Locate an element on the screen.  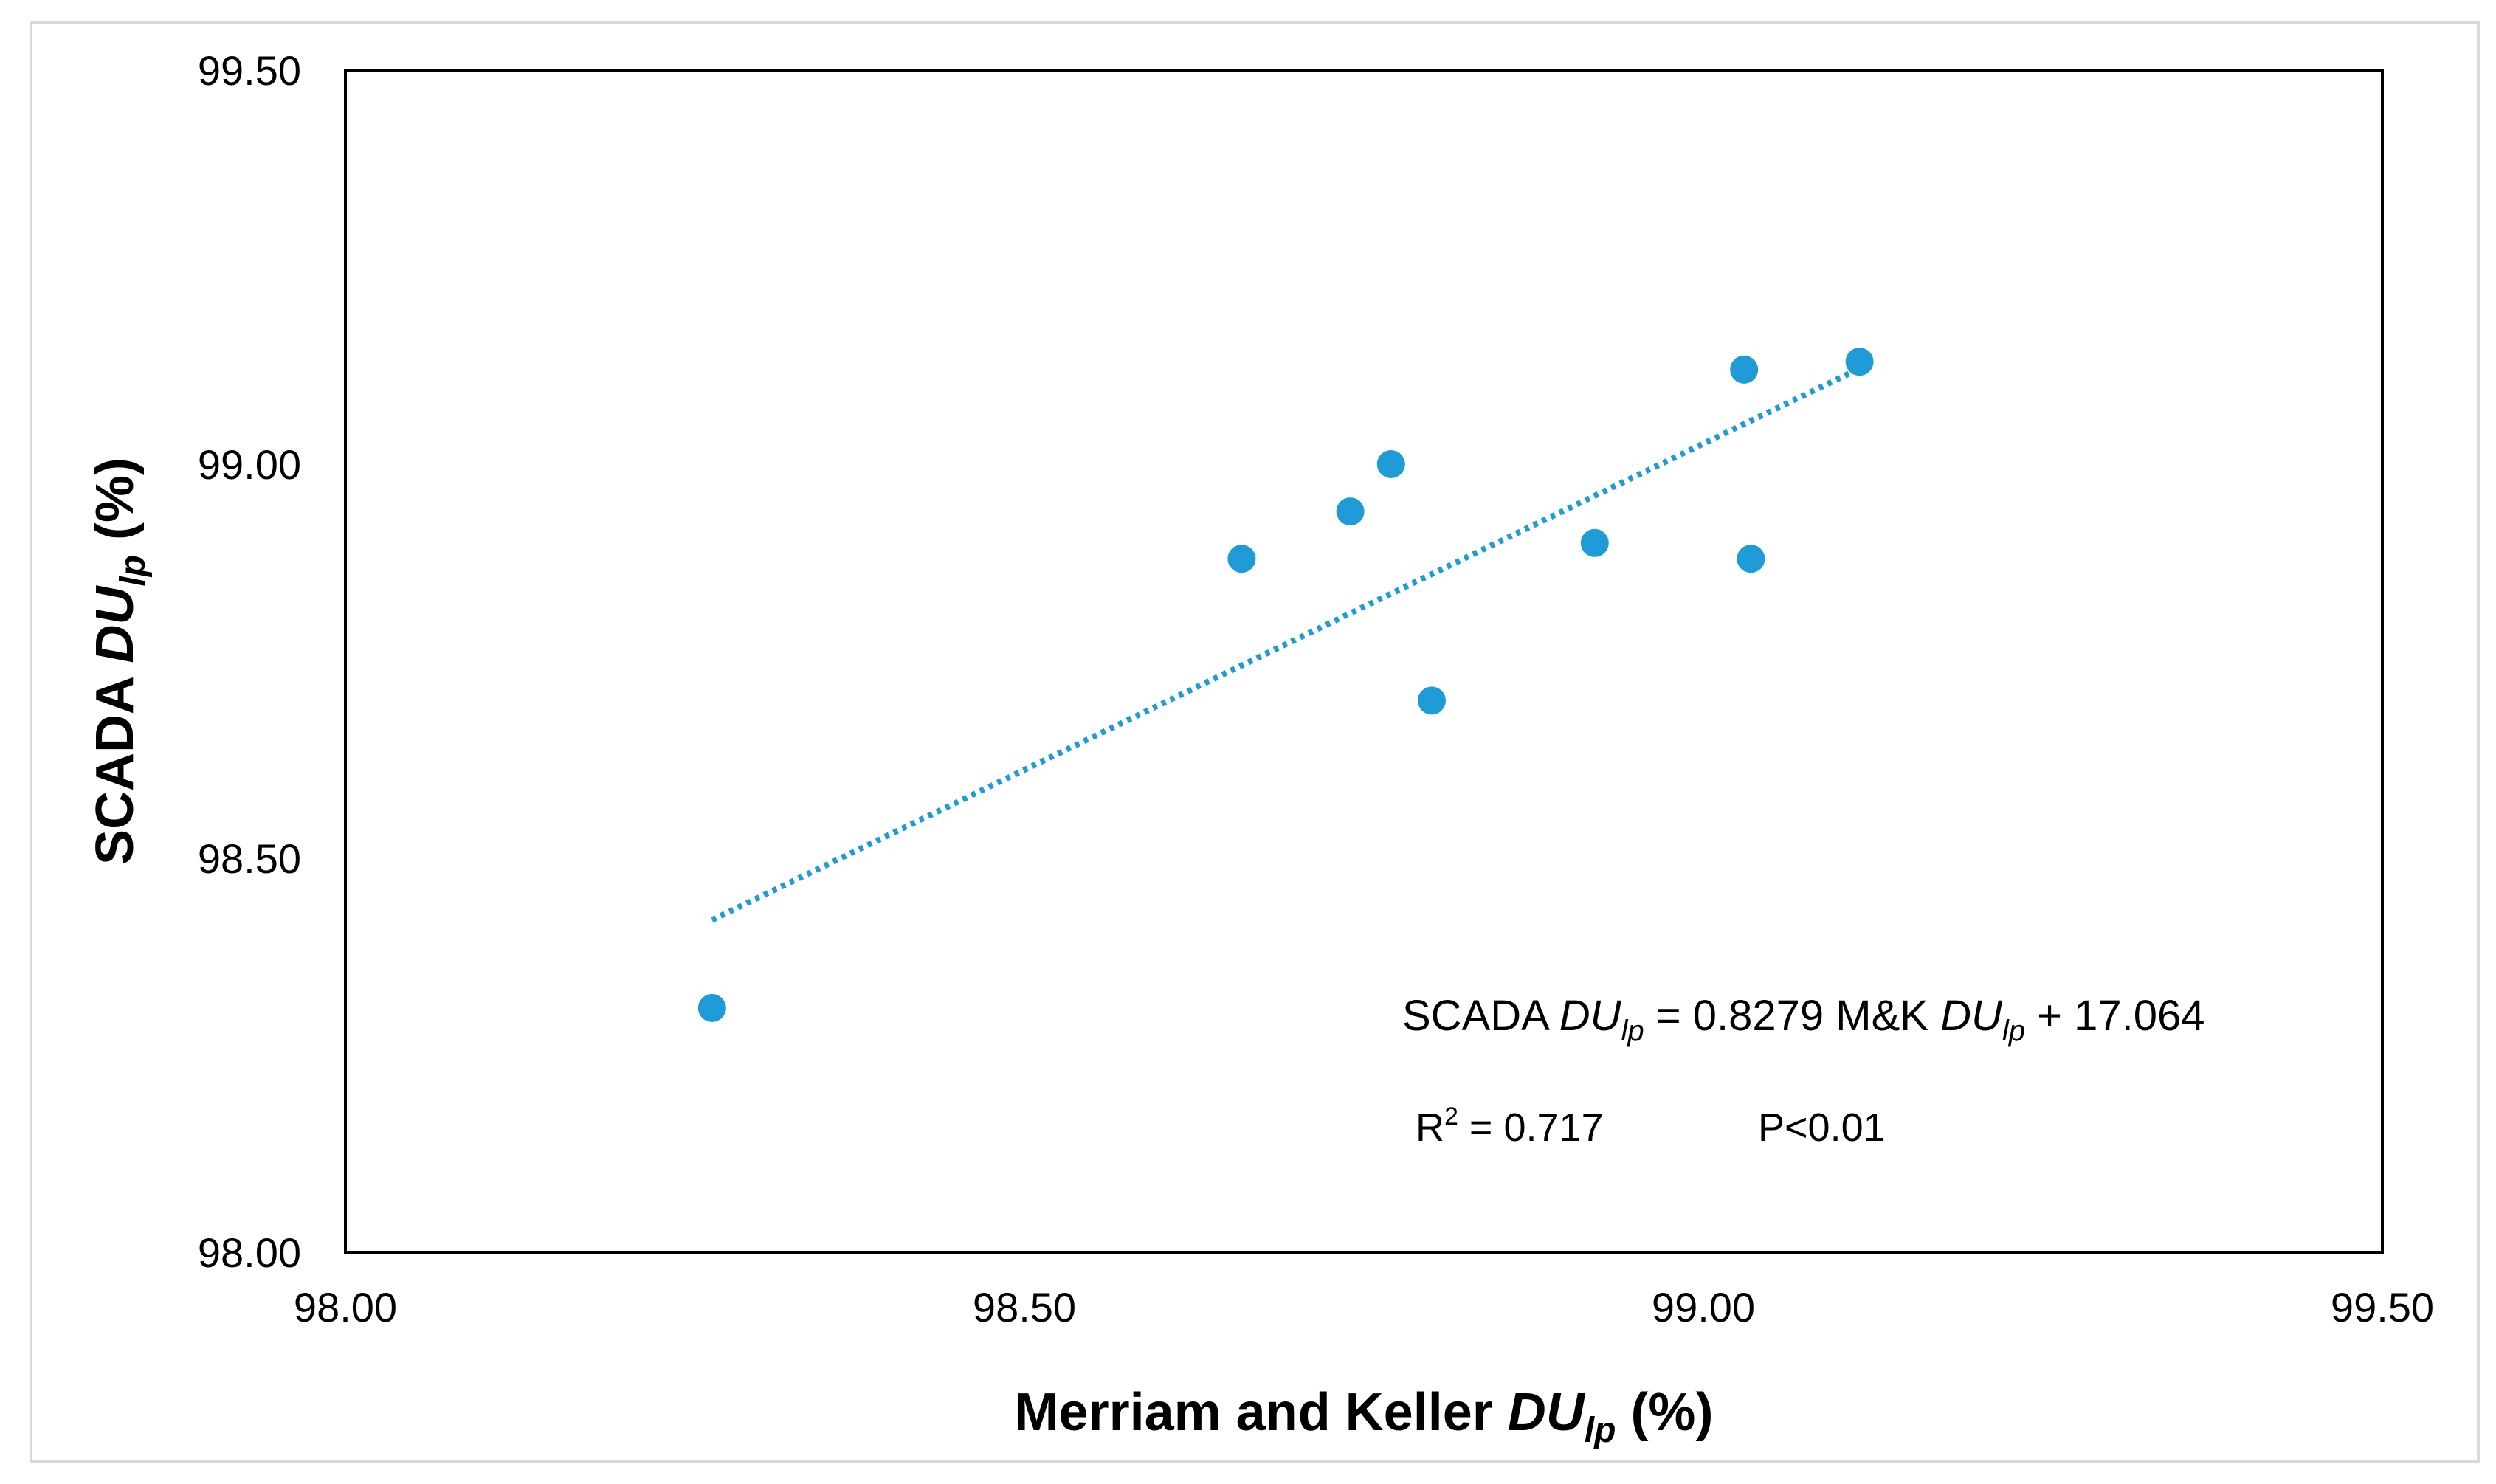
x-tick-label: 98.50 is located at coordinates (1024, 1307).